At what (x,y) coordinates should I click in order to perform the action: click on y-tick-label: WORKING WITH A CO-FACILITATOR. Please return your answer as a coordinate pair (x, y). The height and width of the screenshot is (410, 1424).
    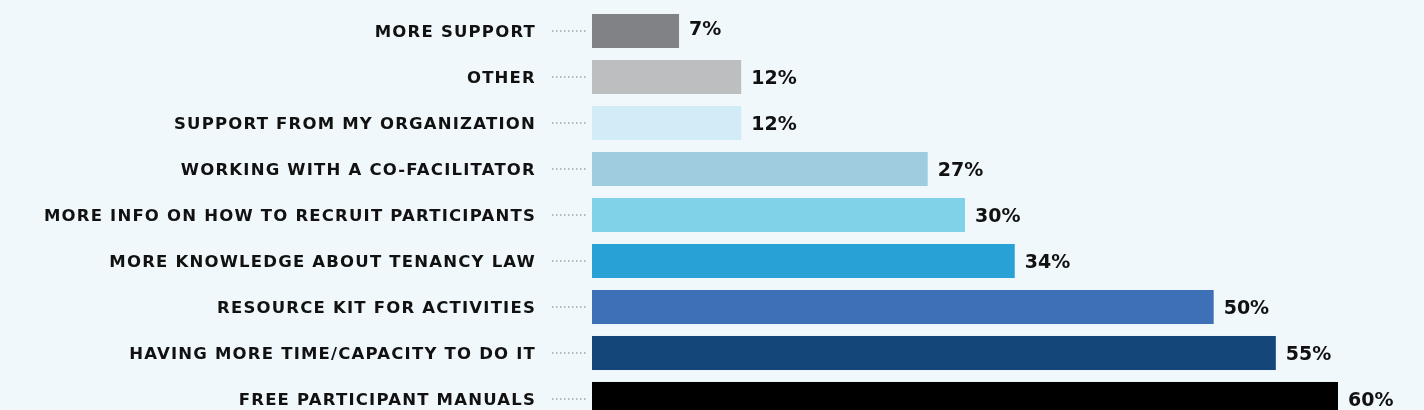
    Looking at the image, I should click on (358, 169).